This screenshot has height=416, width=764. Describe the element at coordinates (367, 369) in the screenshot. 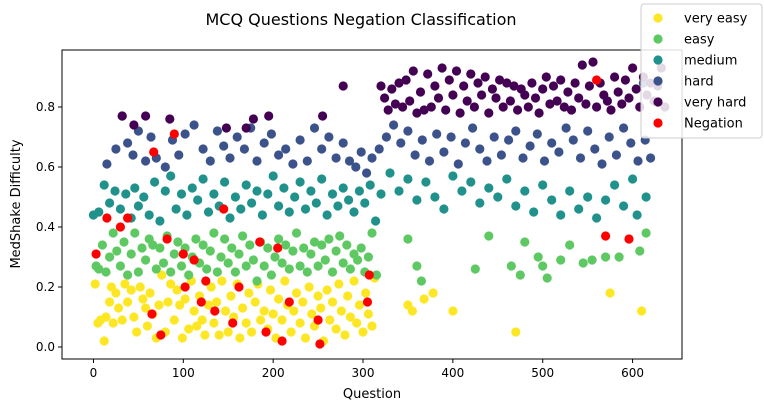

I see `x-axis: 0 100 200 300 400 500 600` at that location.